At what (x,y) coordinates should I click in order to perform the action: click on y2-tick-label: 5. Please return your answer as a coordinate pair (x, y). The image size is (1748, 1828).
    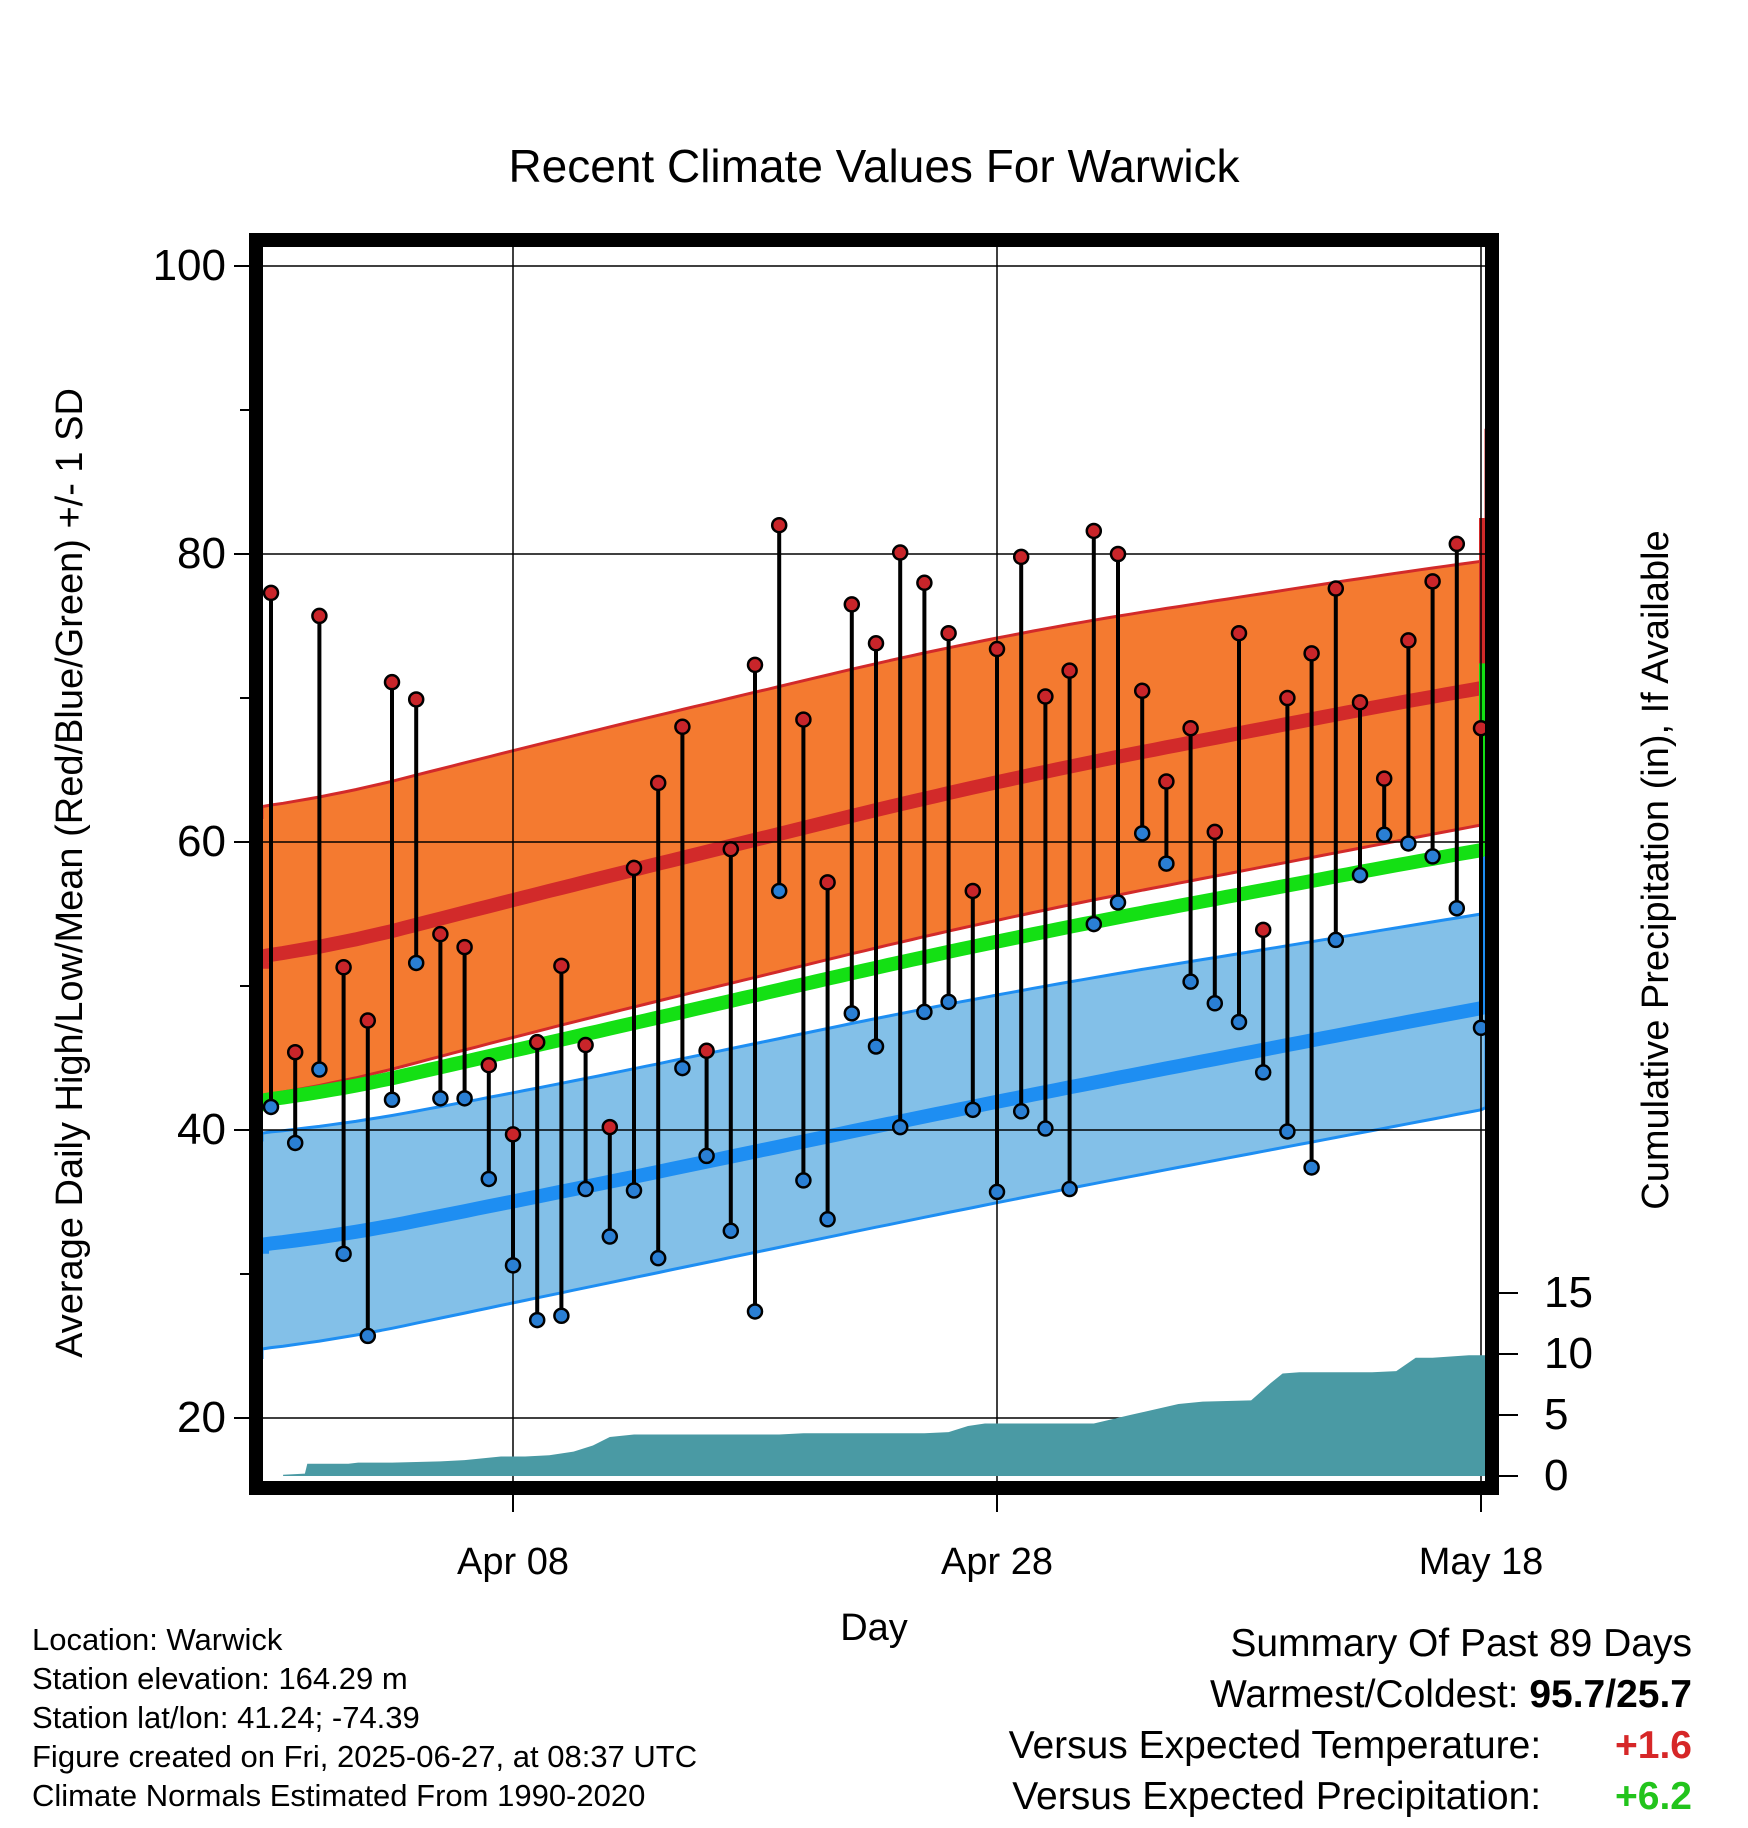
    Looking at the image, I should click on (1556, 1414).